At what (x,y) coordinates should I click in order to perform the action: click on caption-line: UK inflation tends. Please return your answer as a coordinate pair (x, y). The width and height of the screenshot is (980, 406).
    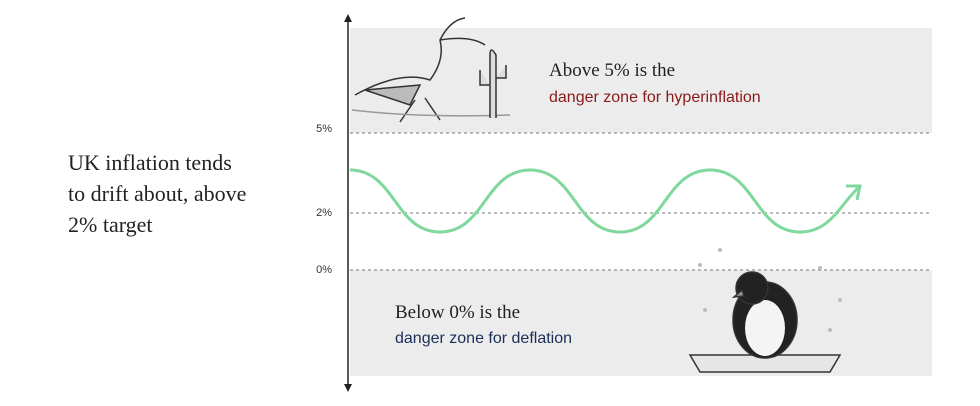
    Looking at the image, I should click on (150, 162).